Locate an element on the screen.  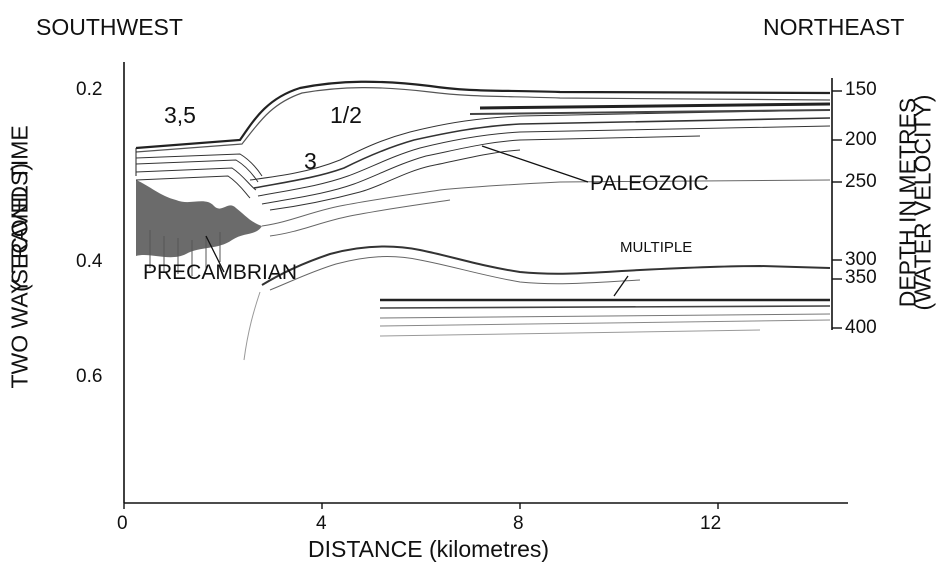
right-tick-250: 250 is located at coordinates (861, 181).